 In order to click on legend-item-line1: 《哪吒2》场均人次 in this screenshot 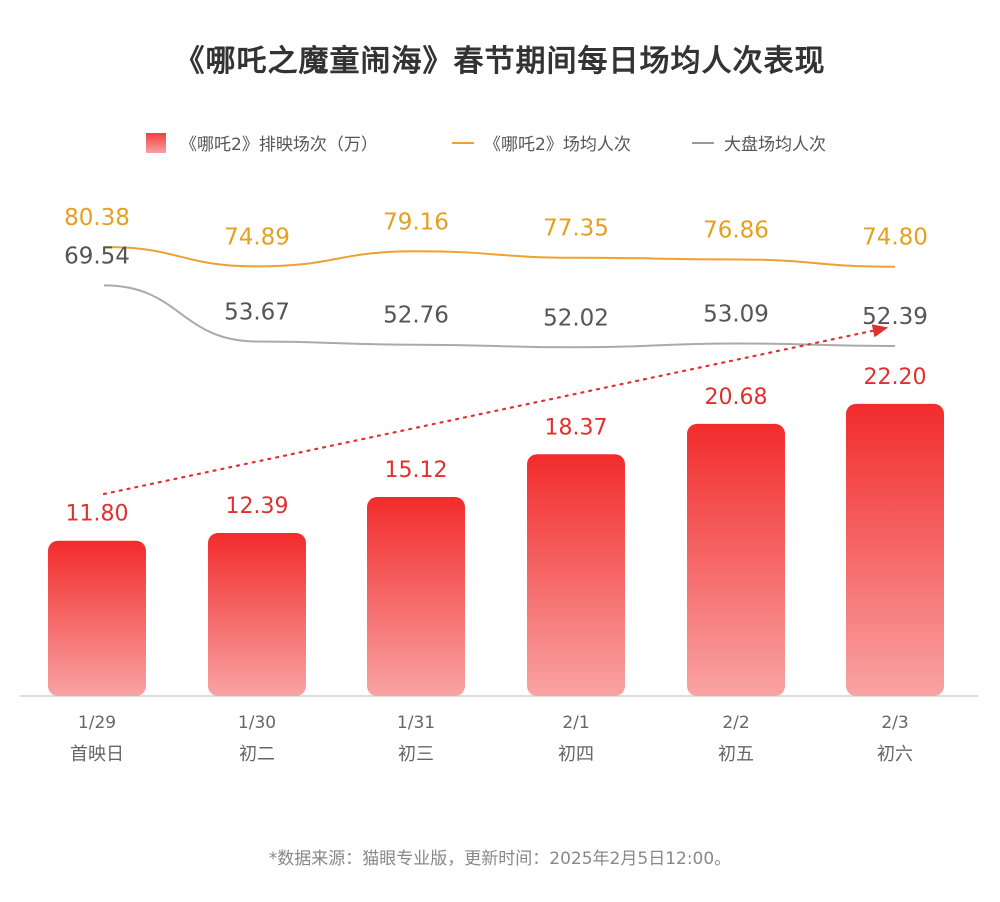, I will do `click(541, 142)`.